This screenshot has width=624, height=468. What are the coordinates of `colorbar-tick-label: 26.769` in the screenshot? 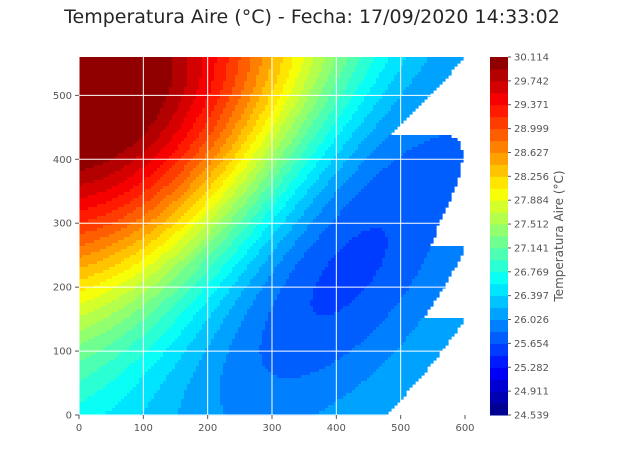 It's located at (531, 272).